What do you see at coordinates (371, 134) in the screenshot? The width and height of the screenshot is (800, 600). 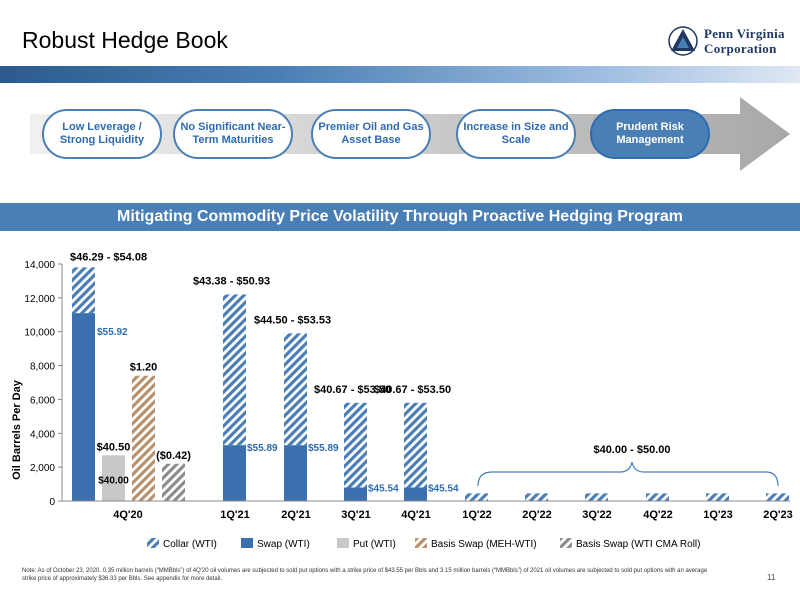 I see `process-step-asset-base: Premier Oil and Gas Asset Base` at bounding box center [371, 134].